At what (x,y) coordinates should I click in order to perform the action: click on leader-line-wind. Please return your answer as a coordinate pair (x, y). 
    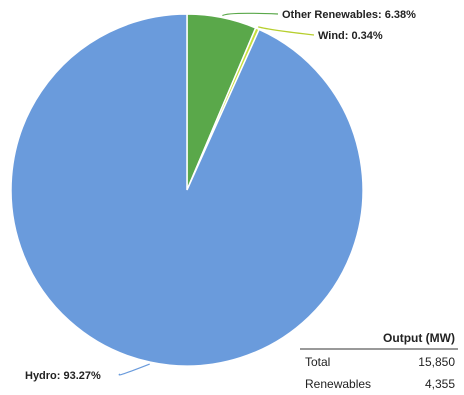
    Looking at the image, I should click on (286, 31).